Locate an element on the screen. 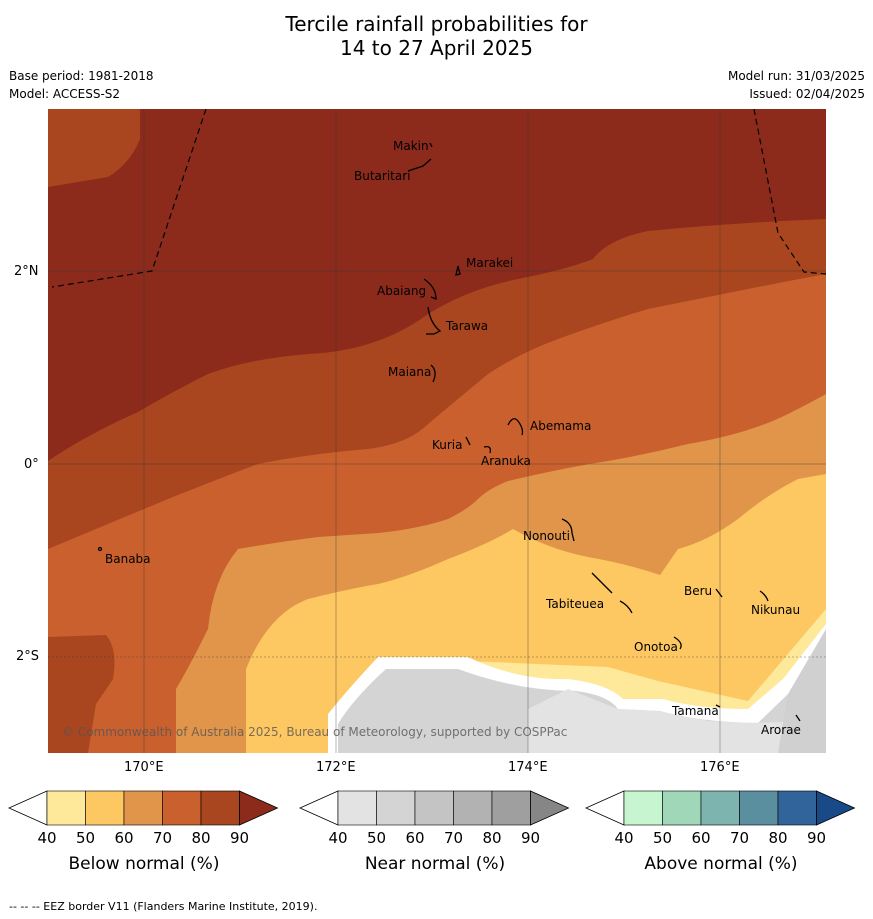  island-nikunau is located at coordinates (764, 596).